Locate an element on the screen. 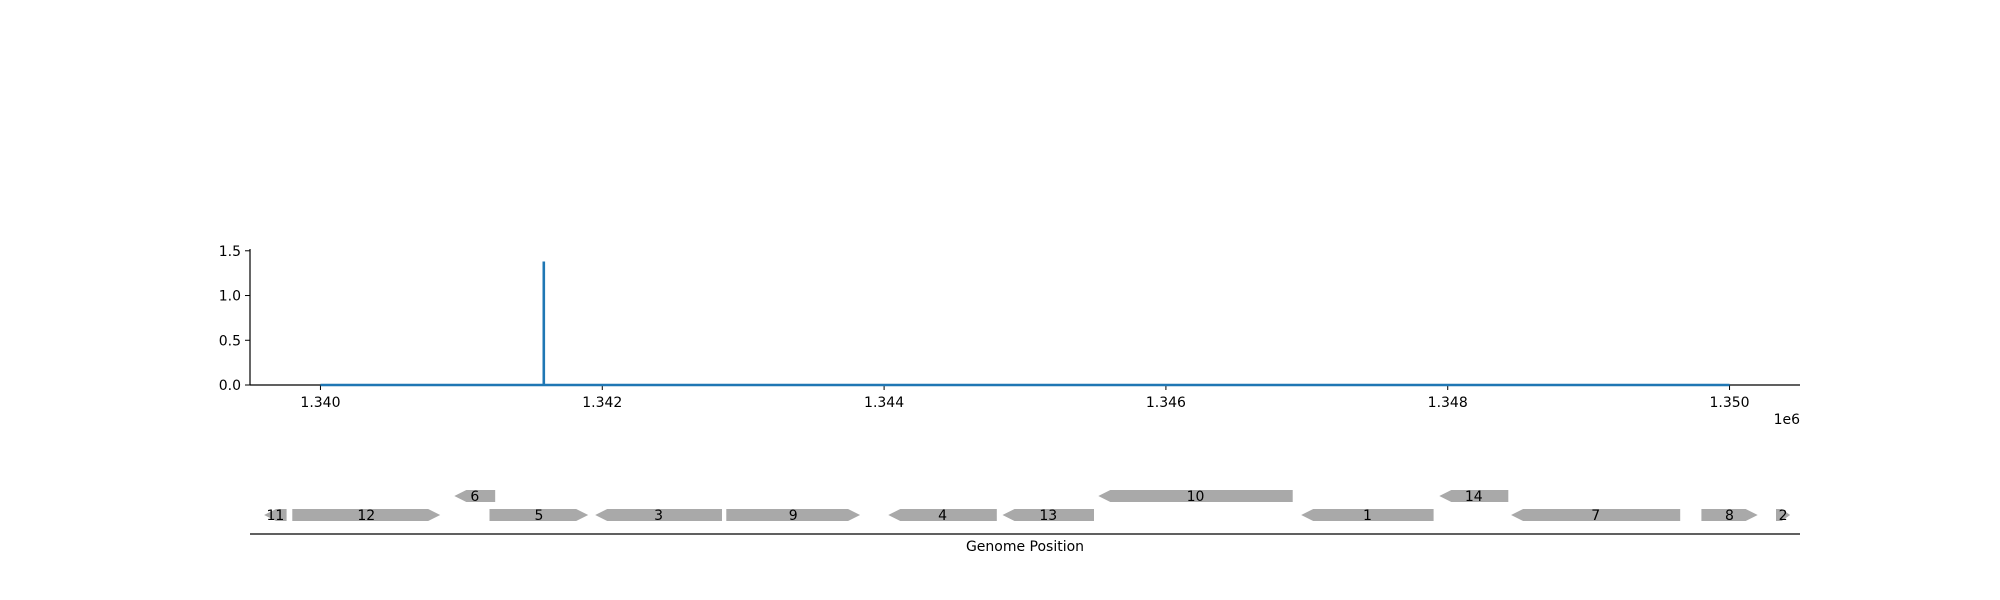 The image size is (2000, 600). gene-label: 11 is located at coordinates (275, 516).